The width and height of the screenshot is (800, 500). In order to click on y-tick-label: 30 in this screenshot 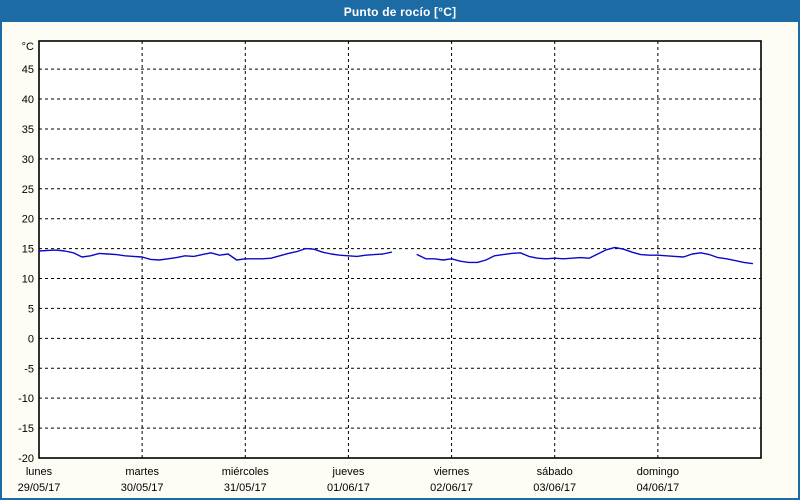, I will do `click(28, 160)`.